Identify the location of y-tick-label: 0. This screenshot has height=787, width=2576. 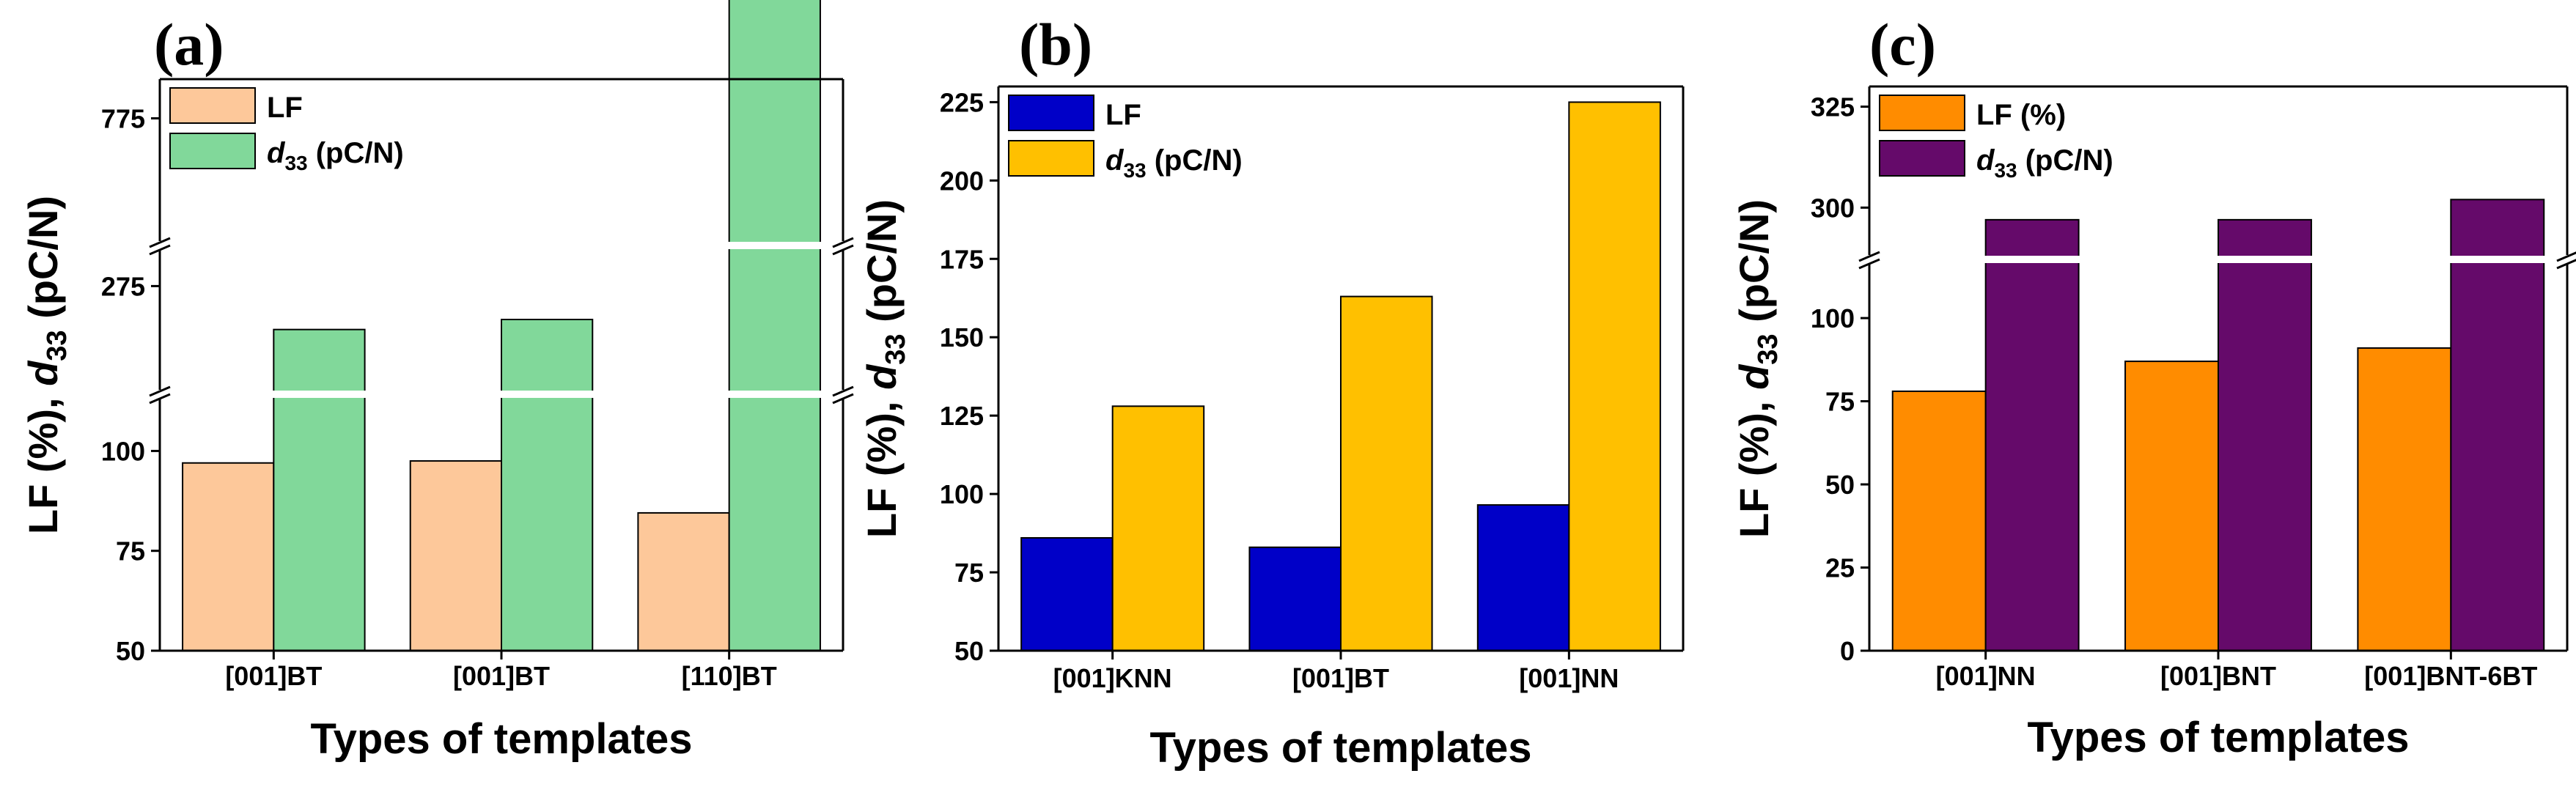
(1847, 651).